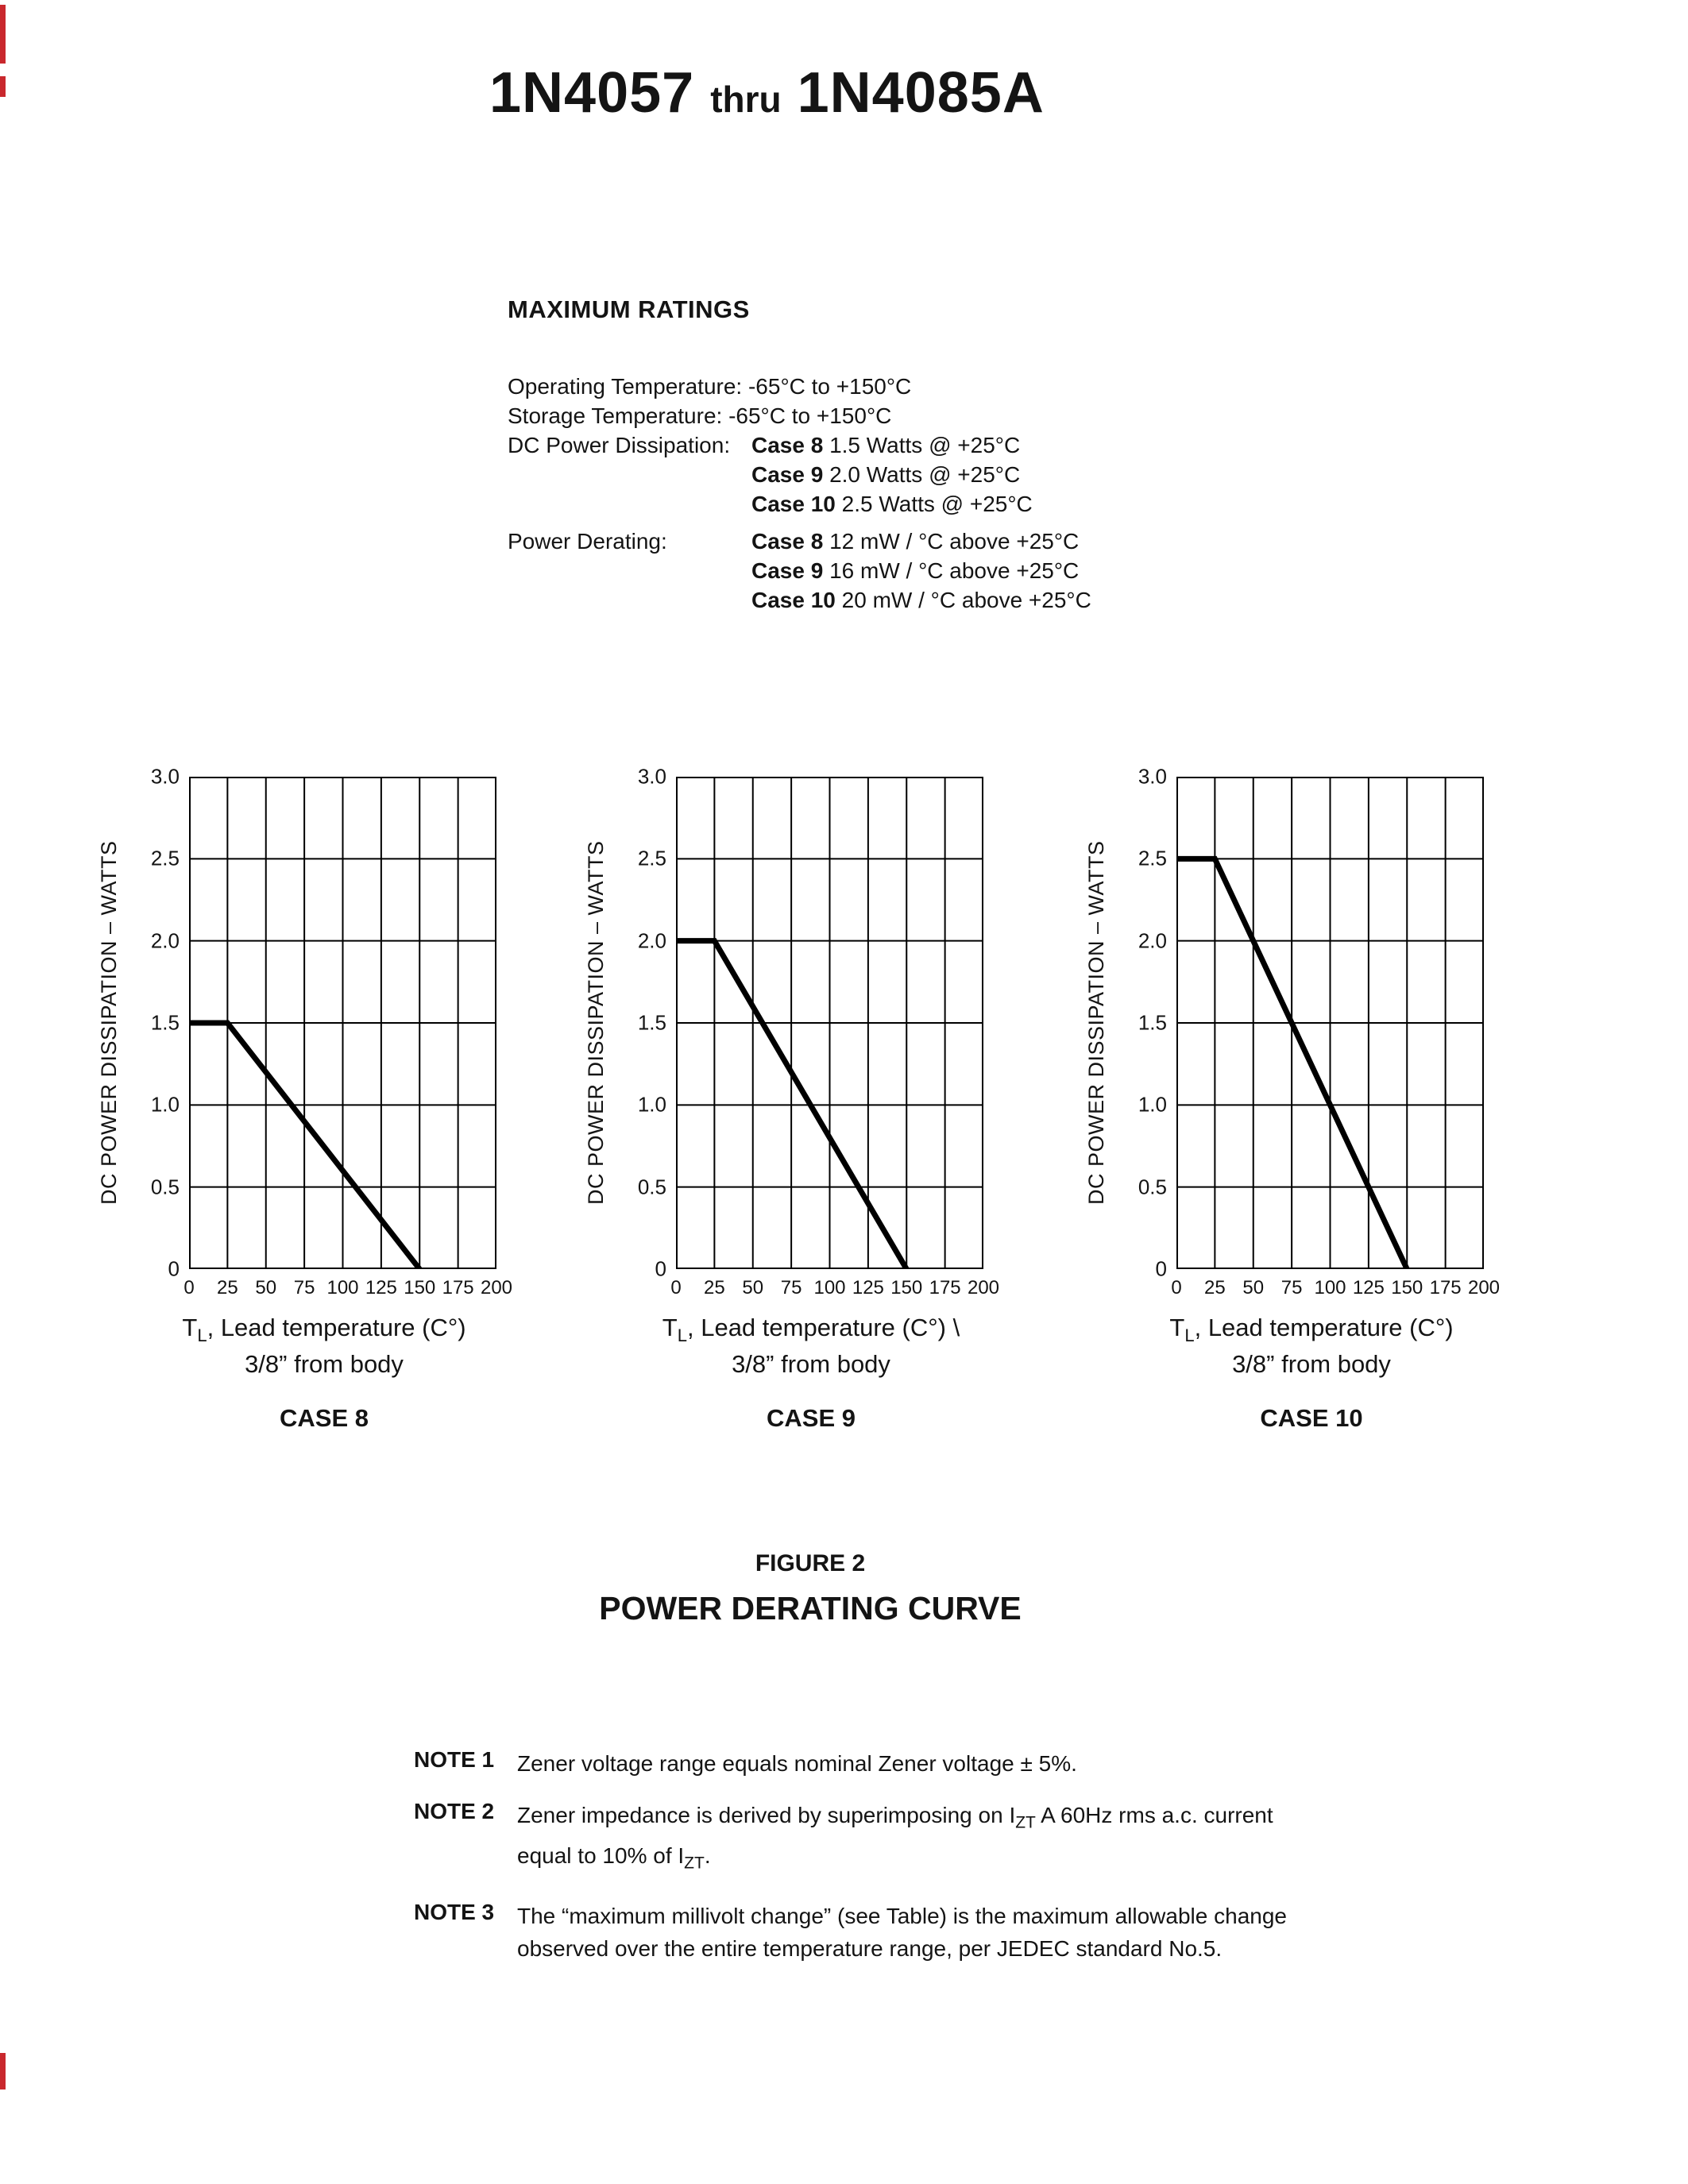 This screenshot has width=1688, height=2184. What do you see at coordinates (710, 386) in the screenshot?
I see `operating-temperature: Operating Temperature: -65°C to +150°C` at bounding box center [710, 386].